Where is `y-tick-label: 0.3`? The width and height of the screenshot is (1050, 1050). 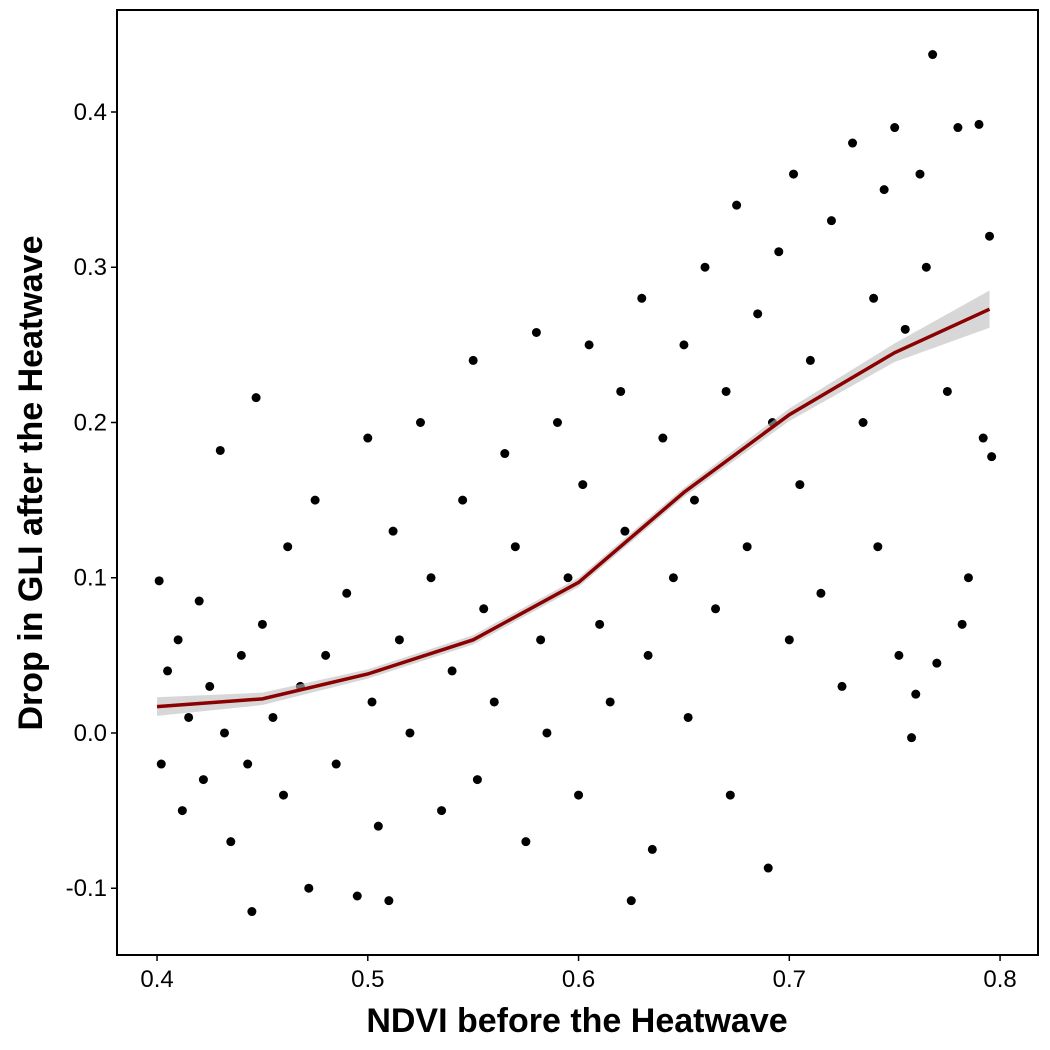 y-tick-label: 0.3 is located at coordinates (90, 267).